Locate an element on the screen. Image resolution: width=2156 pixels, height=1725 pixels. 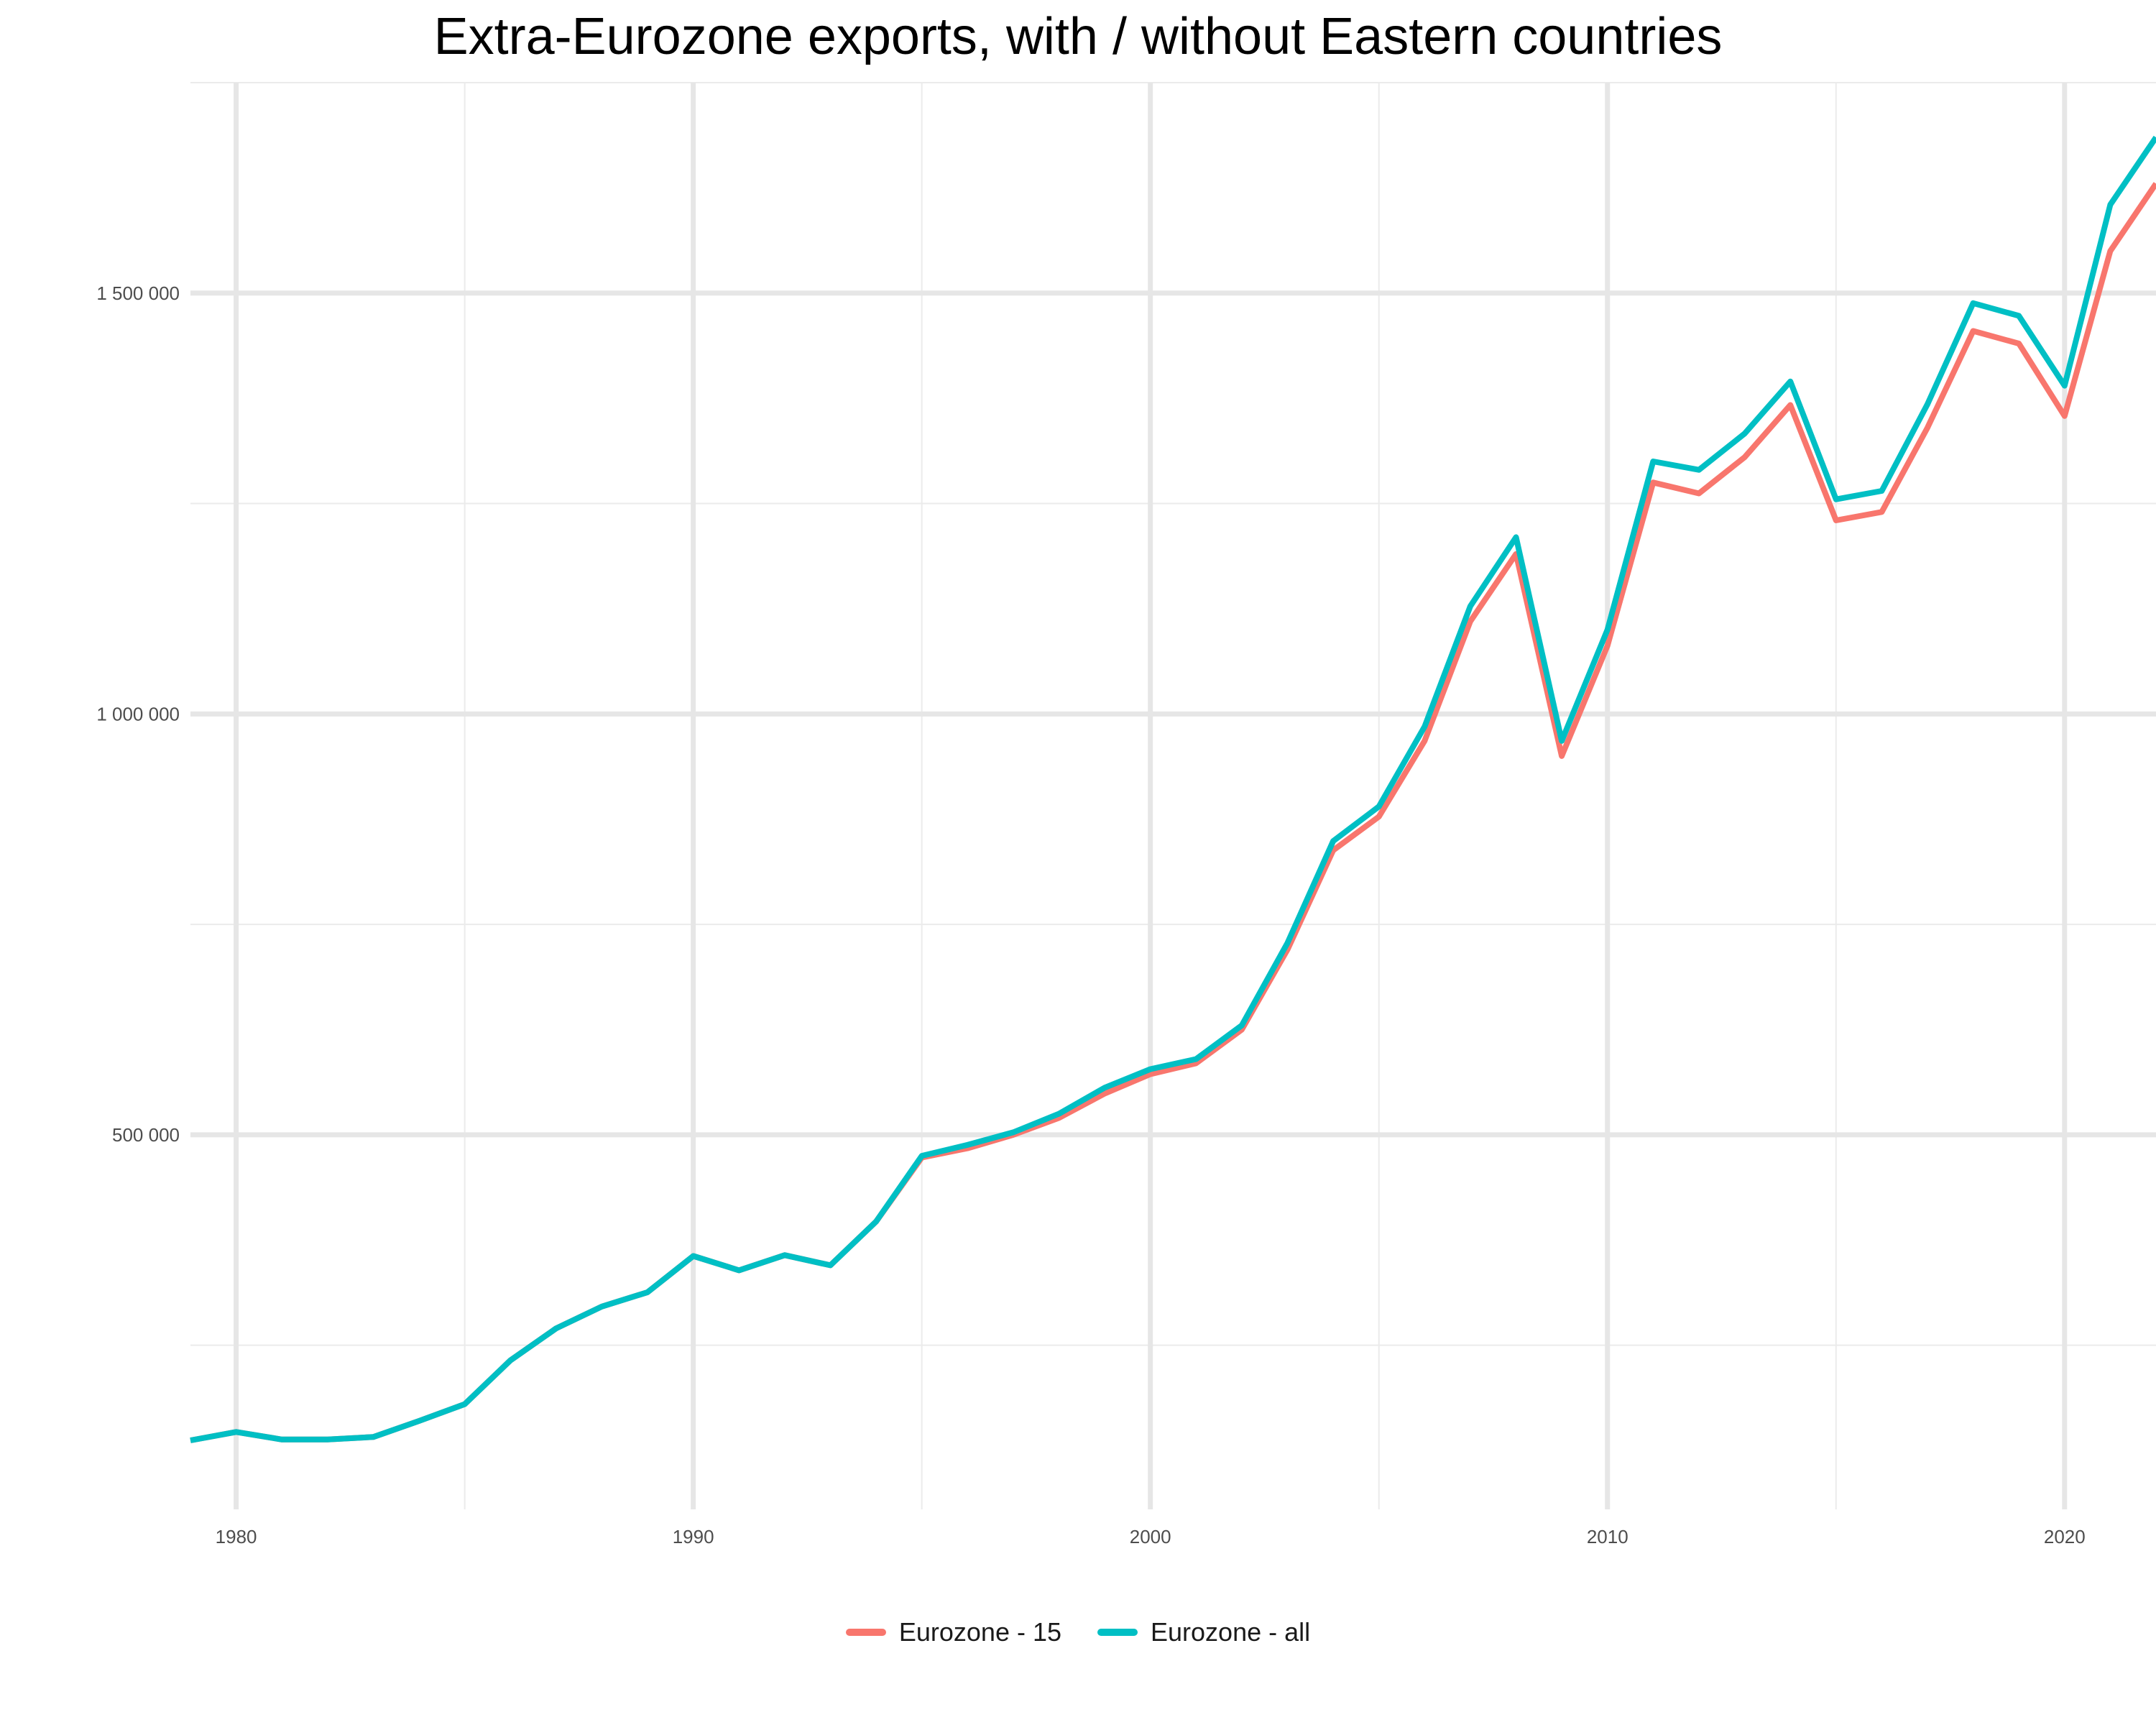
y-tick-label: 1 000 000 is located at coordinates (138, 713).